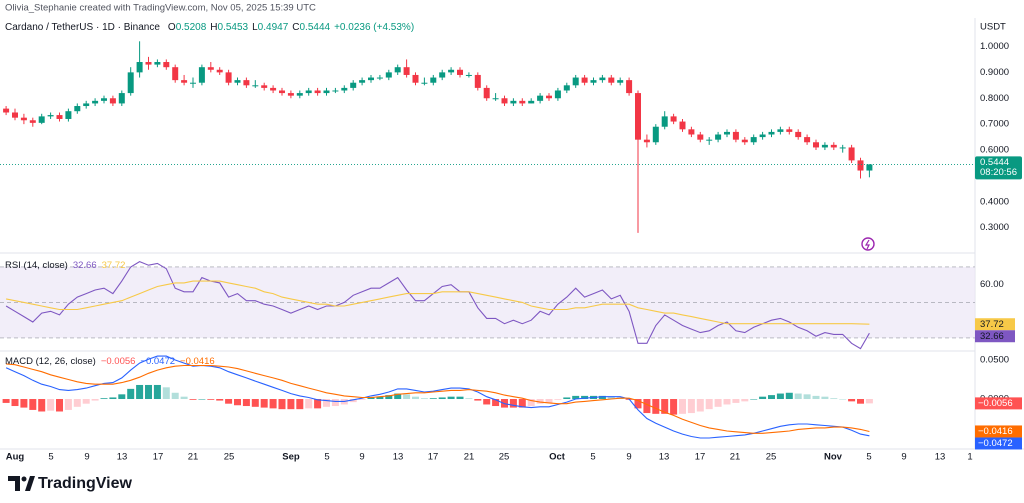 The width and height of the screenshot is (1024, 503). I want to click on ohlc-value: 0.5444, so click(315, 27).